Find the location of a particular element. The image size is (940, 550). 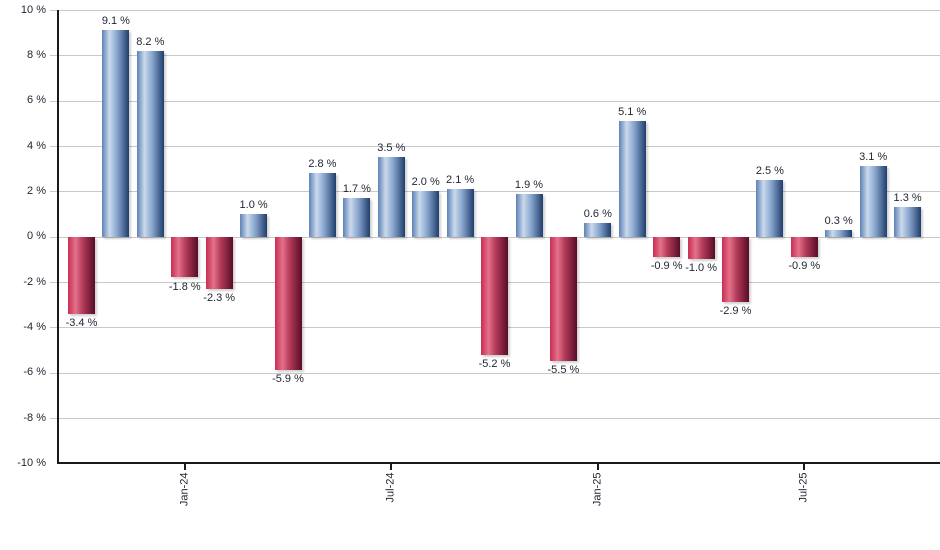

bar-value-label: 1.9 % is located at coordinates (529, 184).